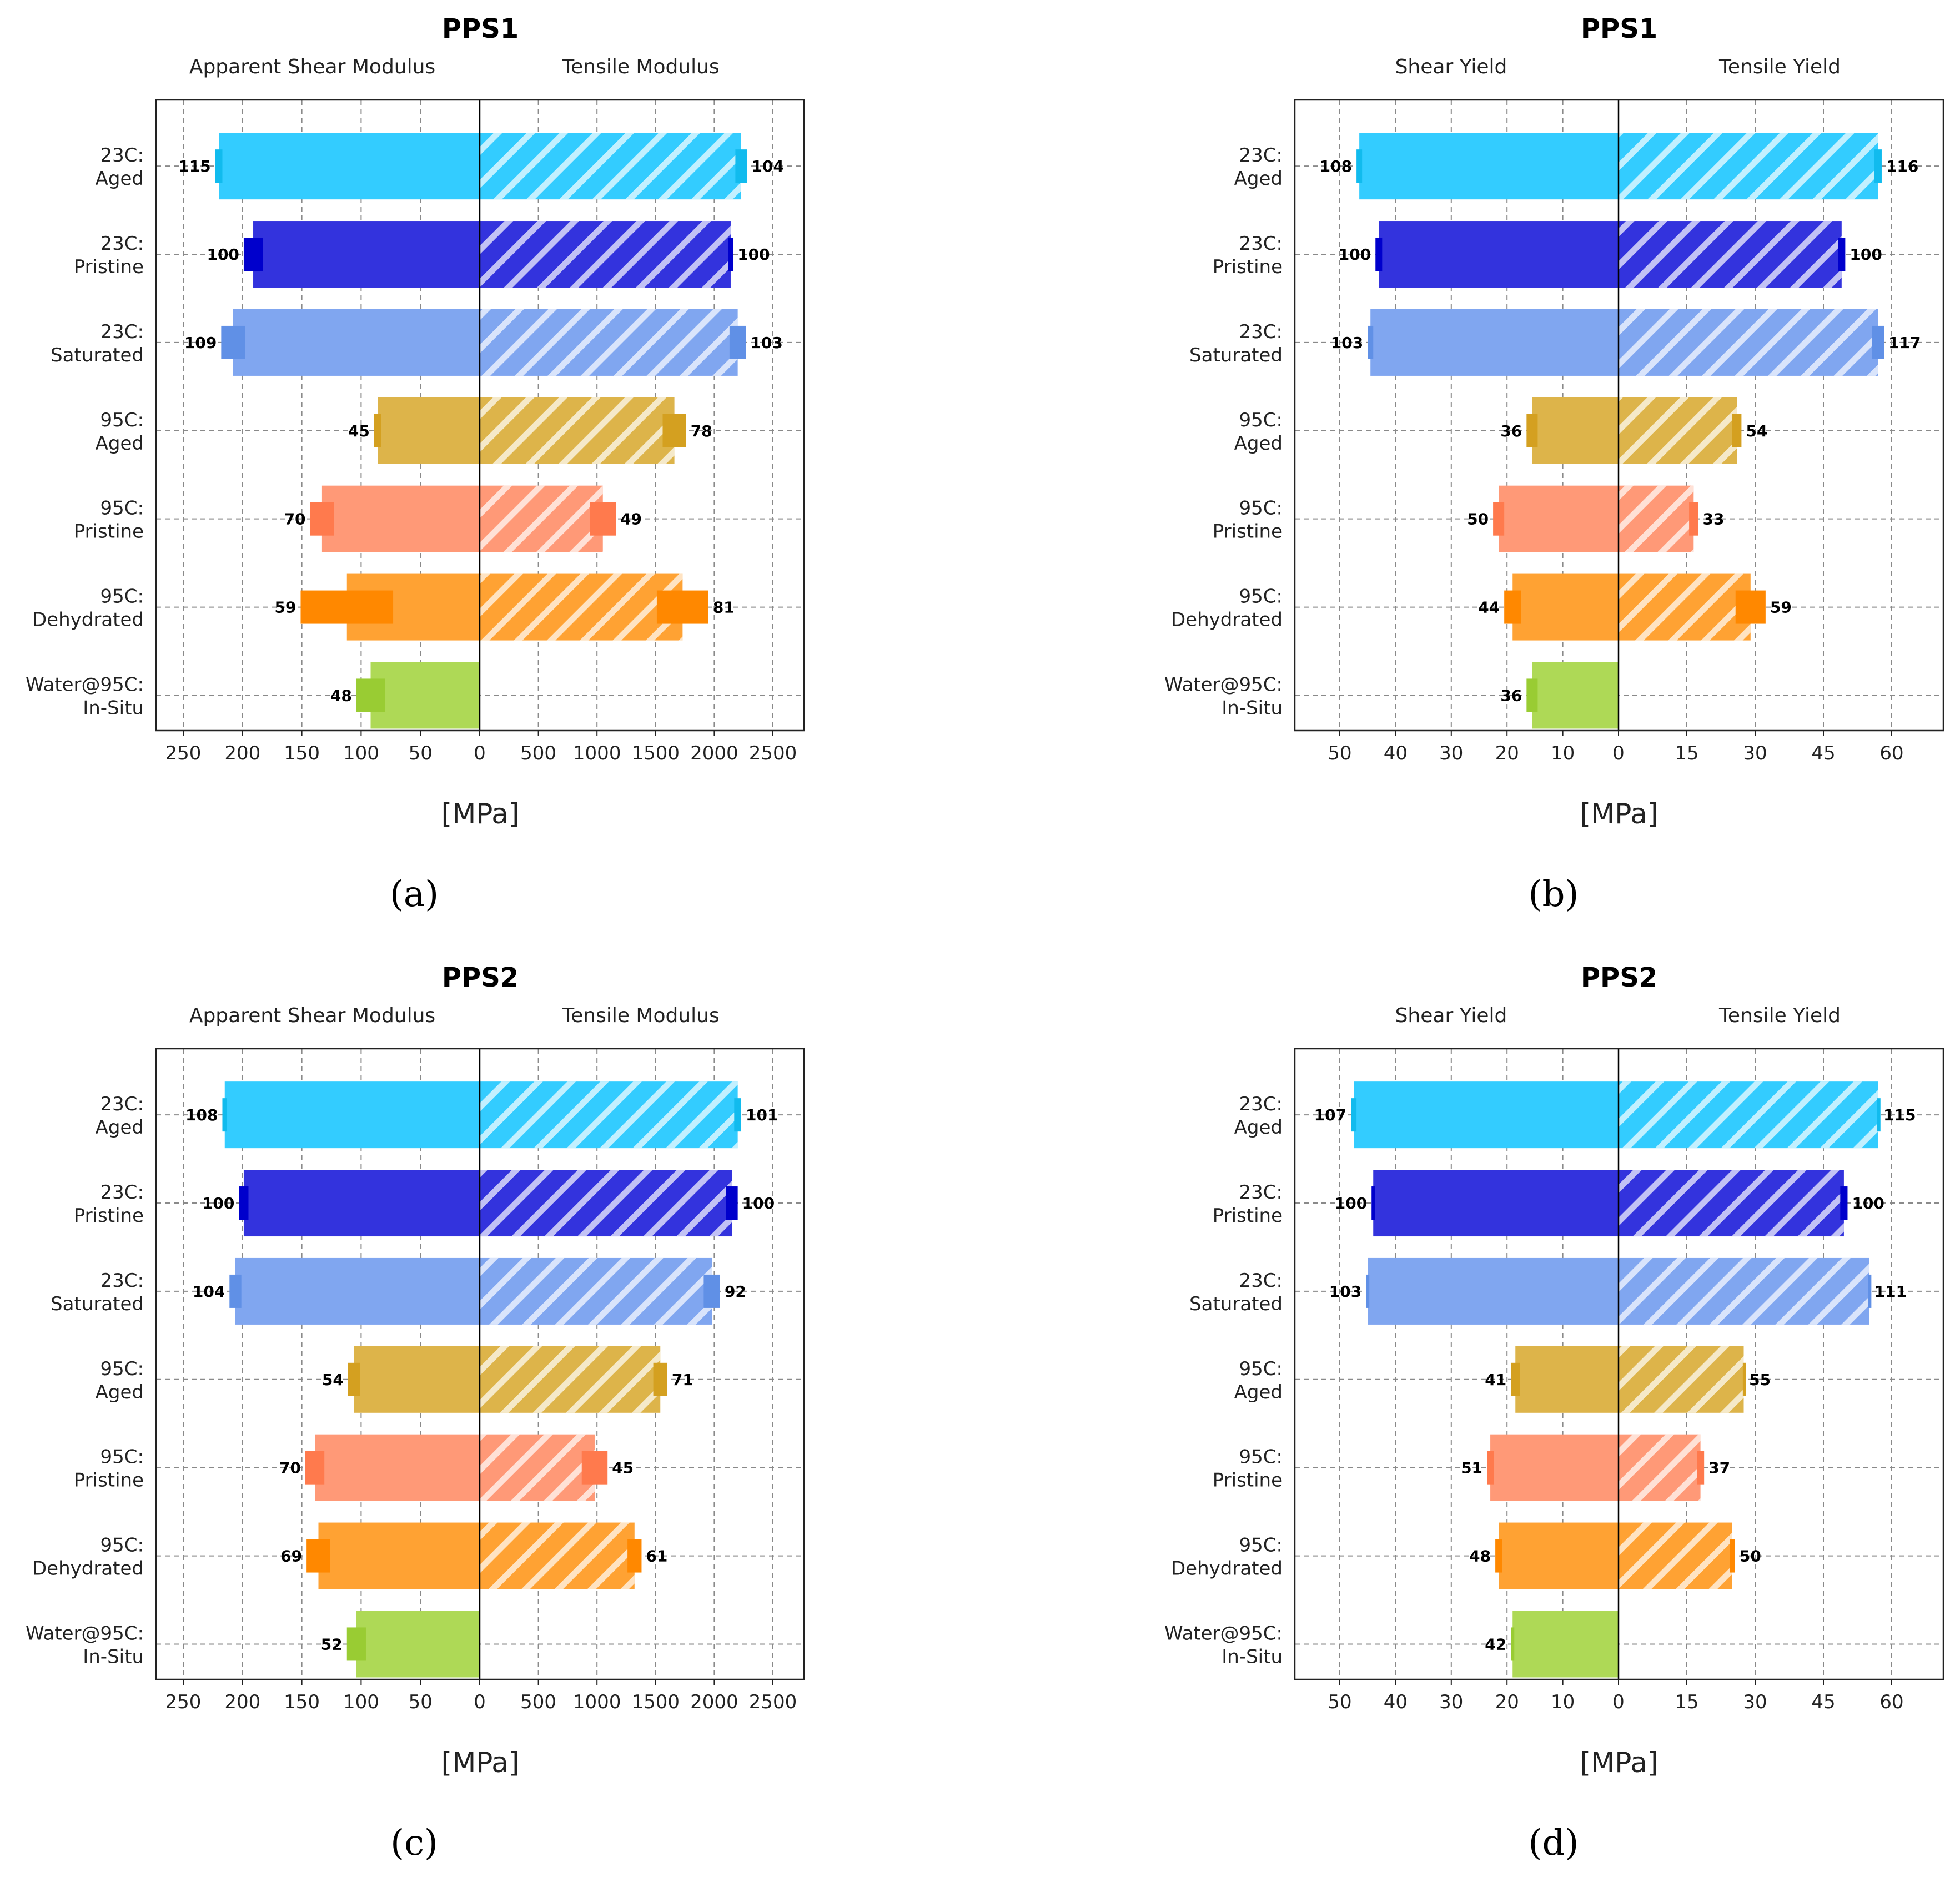 The image size is (1960, 1892). What do you see at coordinates (1248, 1469) in the screenshot?
I see `category-label-5: 95C: Pristine` at bounding box center [1248, 1469].